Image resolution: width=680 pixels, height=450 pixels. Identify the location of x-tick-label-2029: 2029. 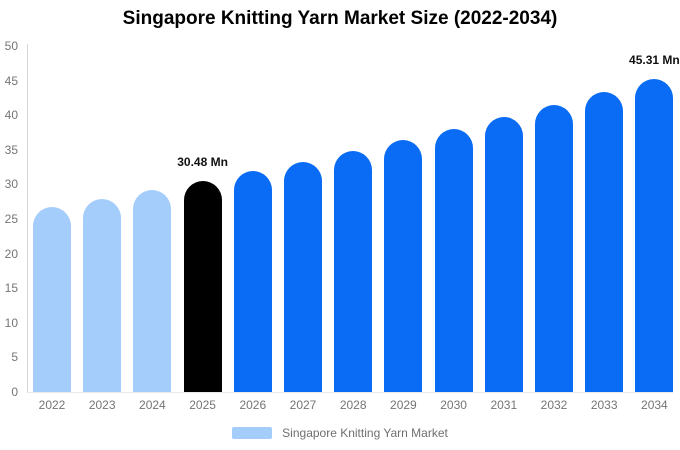
(403, 405).